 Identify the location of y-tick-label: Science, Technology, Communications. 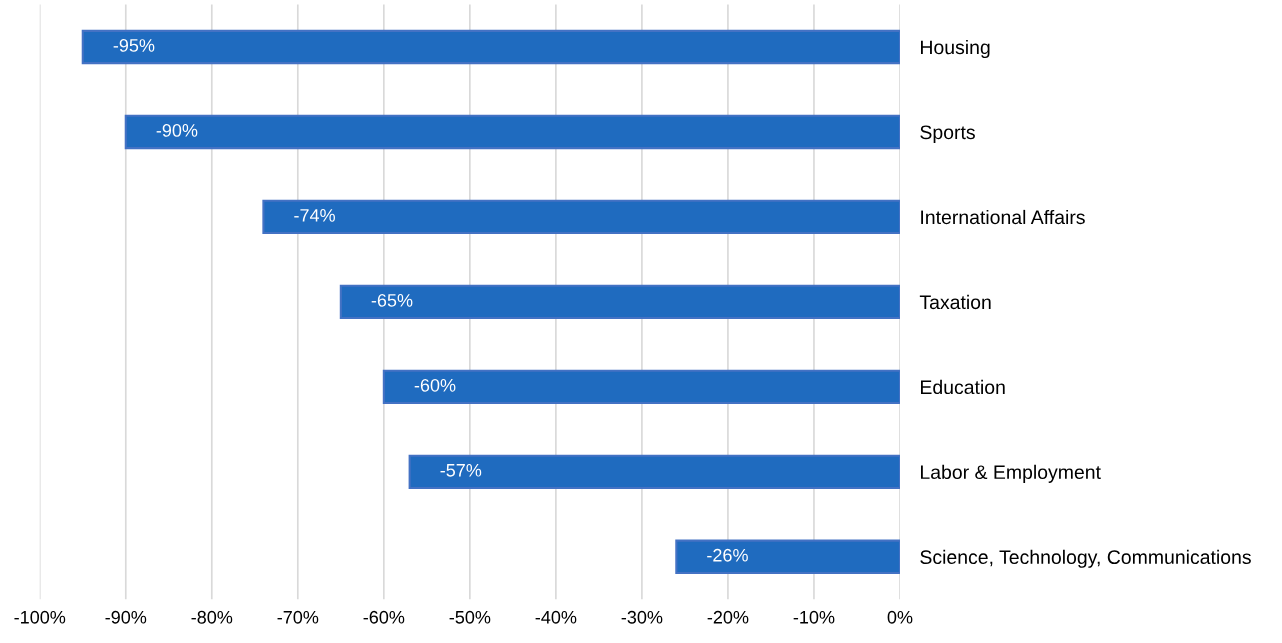
(1085, 558).